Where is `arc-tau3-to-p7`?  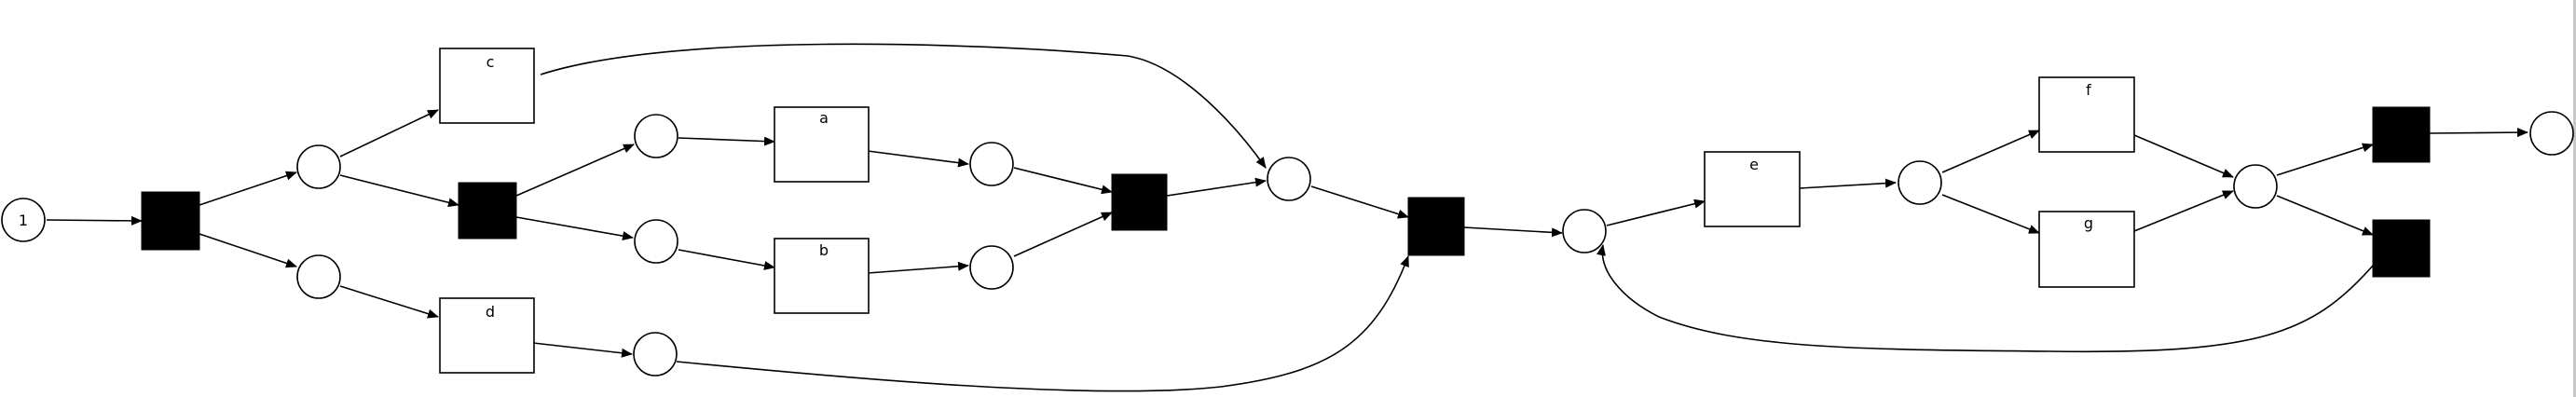 arc-tau3-to-p7 is located at coordinates (1216, 187).